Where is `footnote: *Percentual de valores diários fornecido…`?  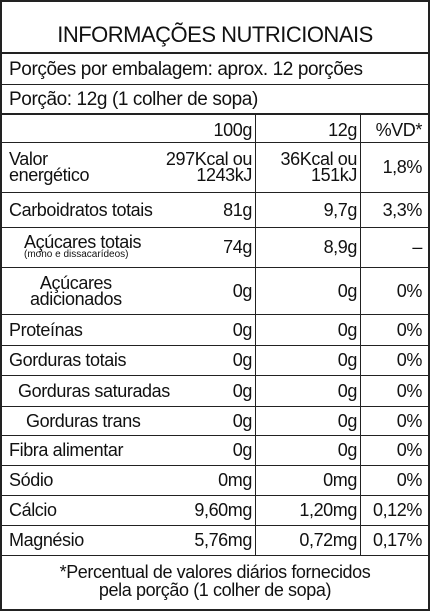
footnote: *Percentual de valores diários fornecido… is located at coordinates (215, 581).